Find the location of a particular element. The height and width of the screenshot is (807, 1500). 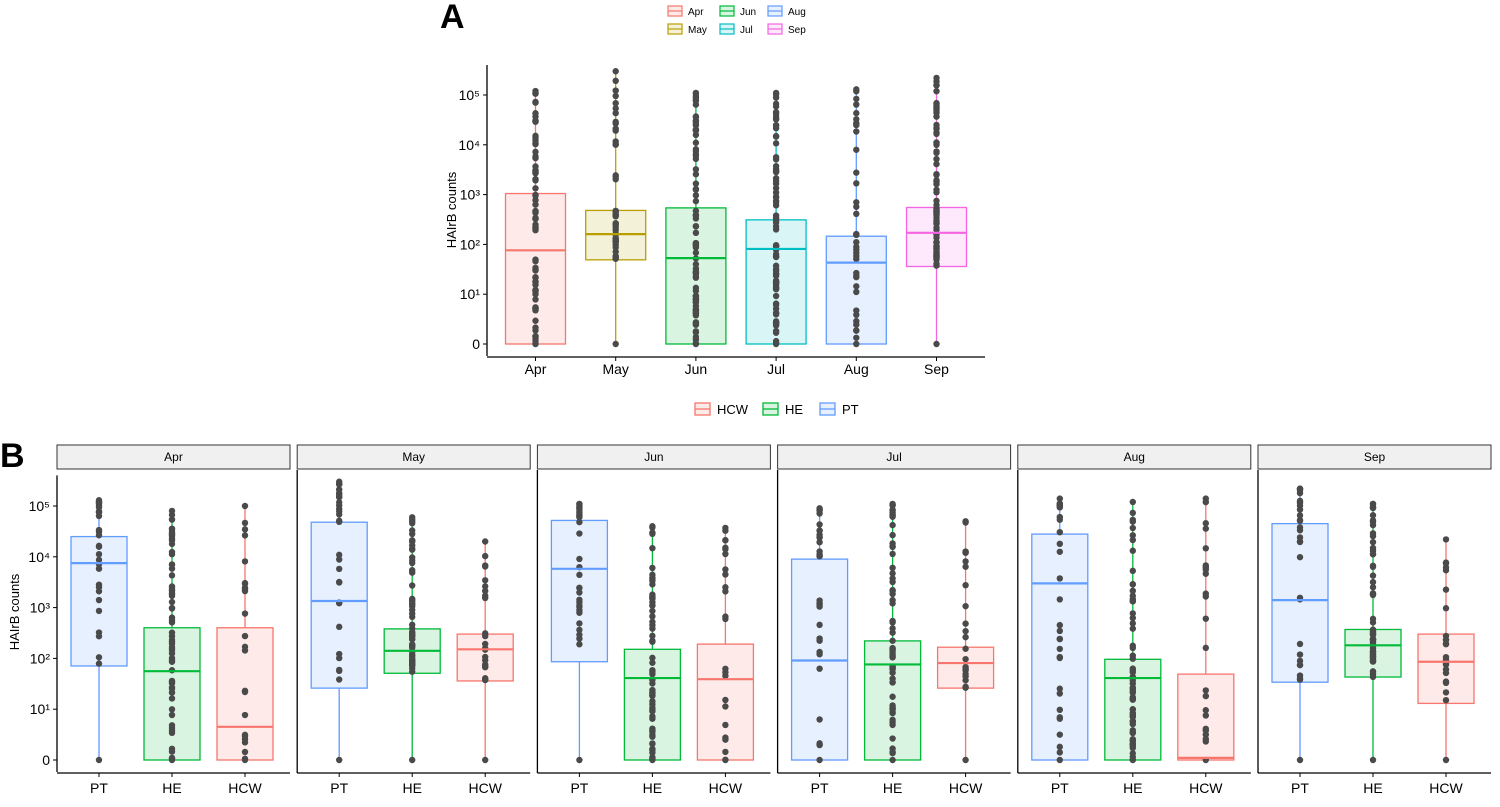

panel-b-sep-hcw-point-max is located at coordinates (1446, 539).